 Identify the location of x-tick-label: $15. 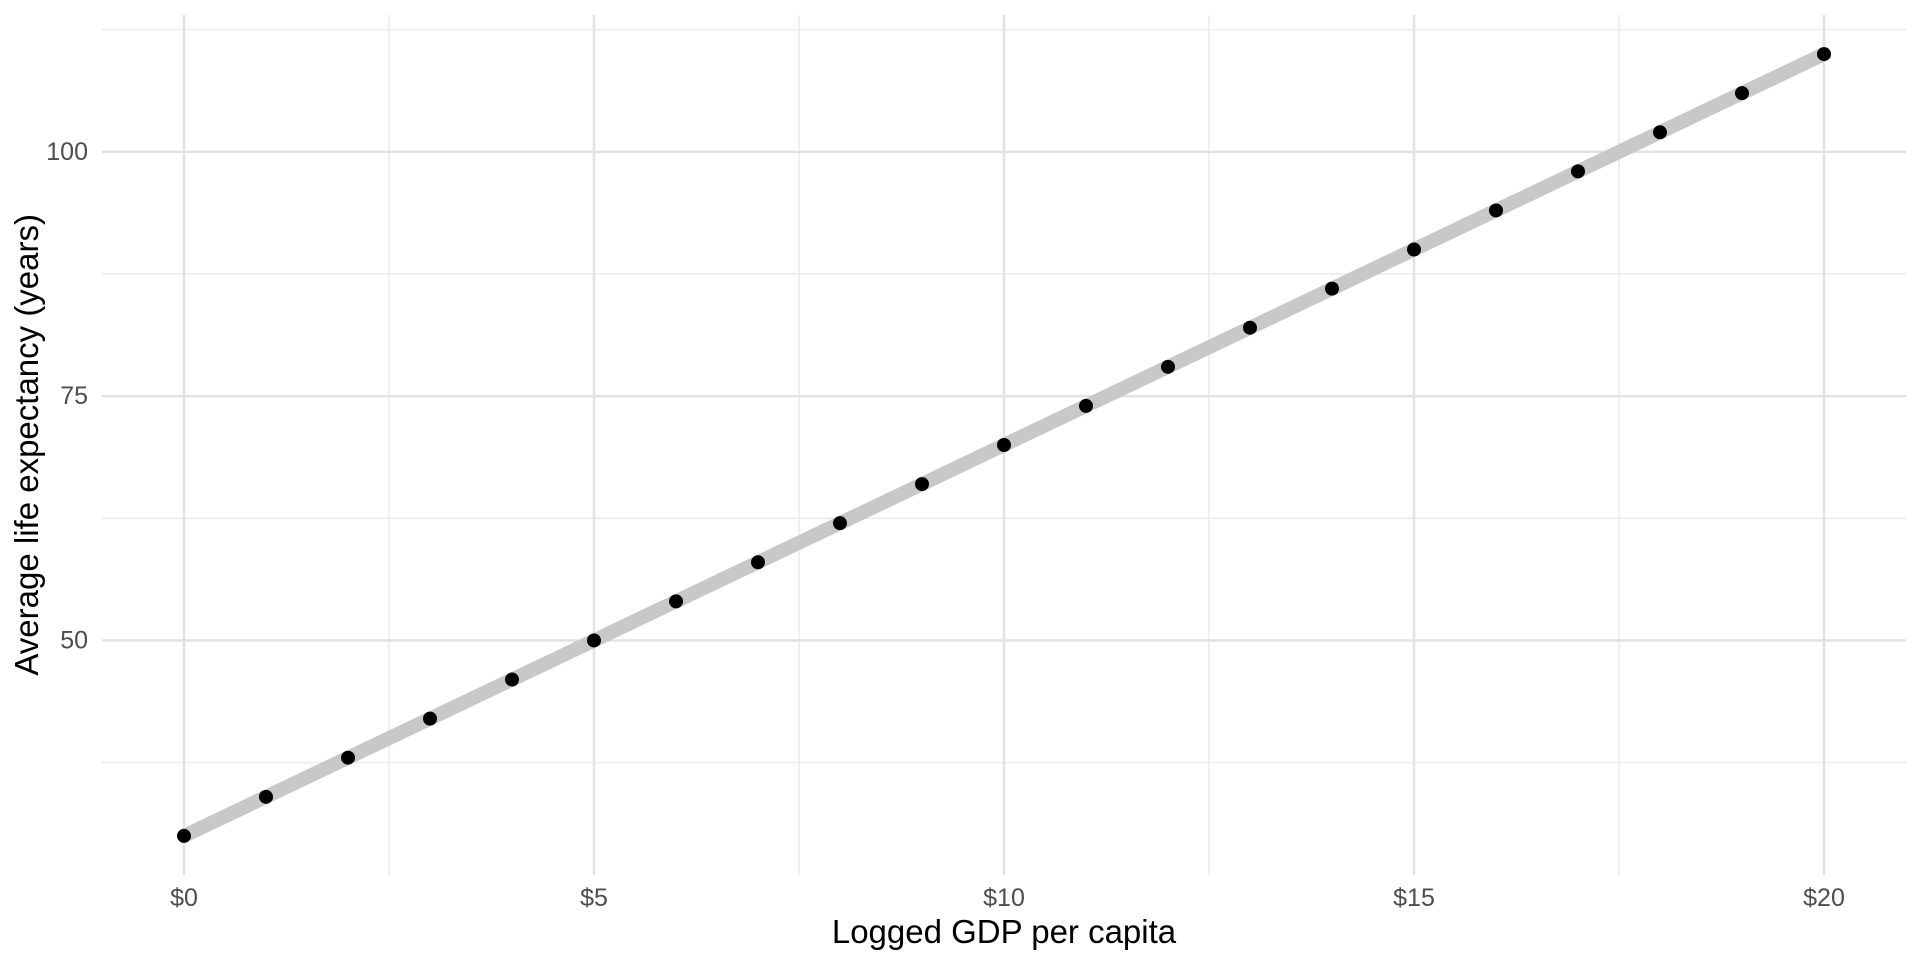
(1414, 898).